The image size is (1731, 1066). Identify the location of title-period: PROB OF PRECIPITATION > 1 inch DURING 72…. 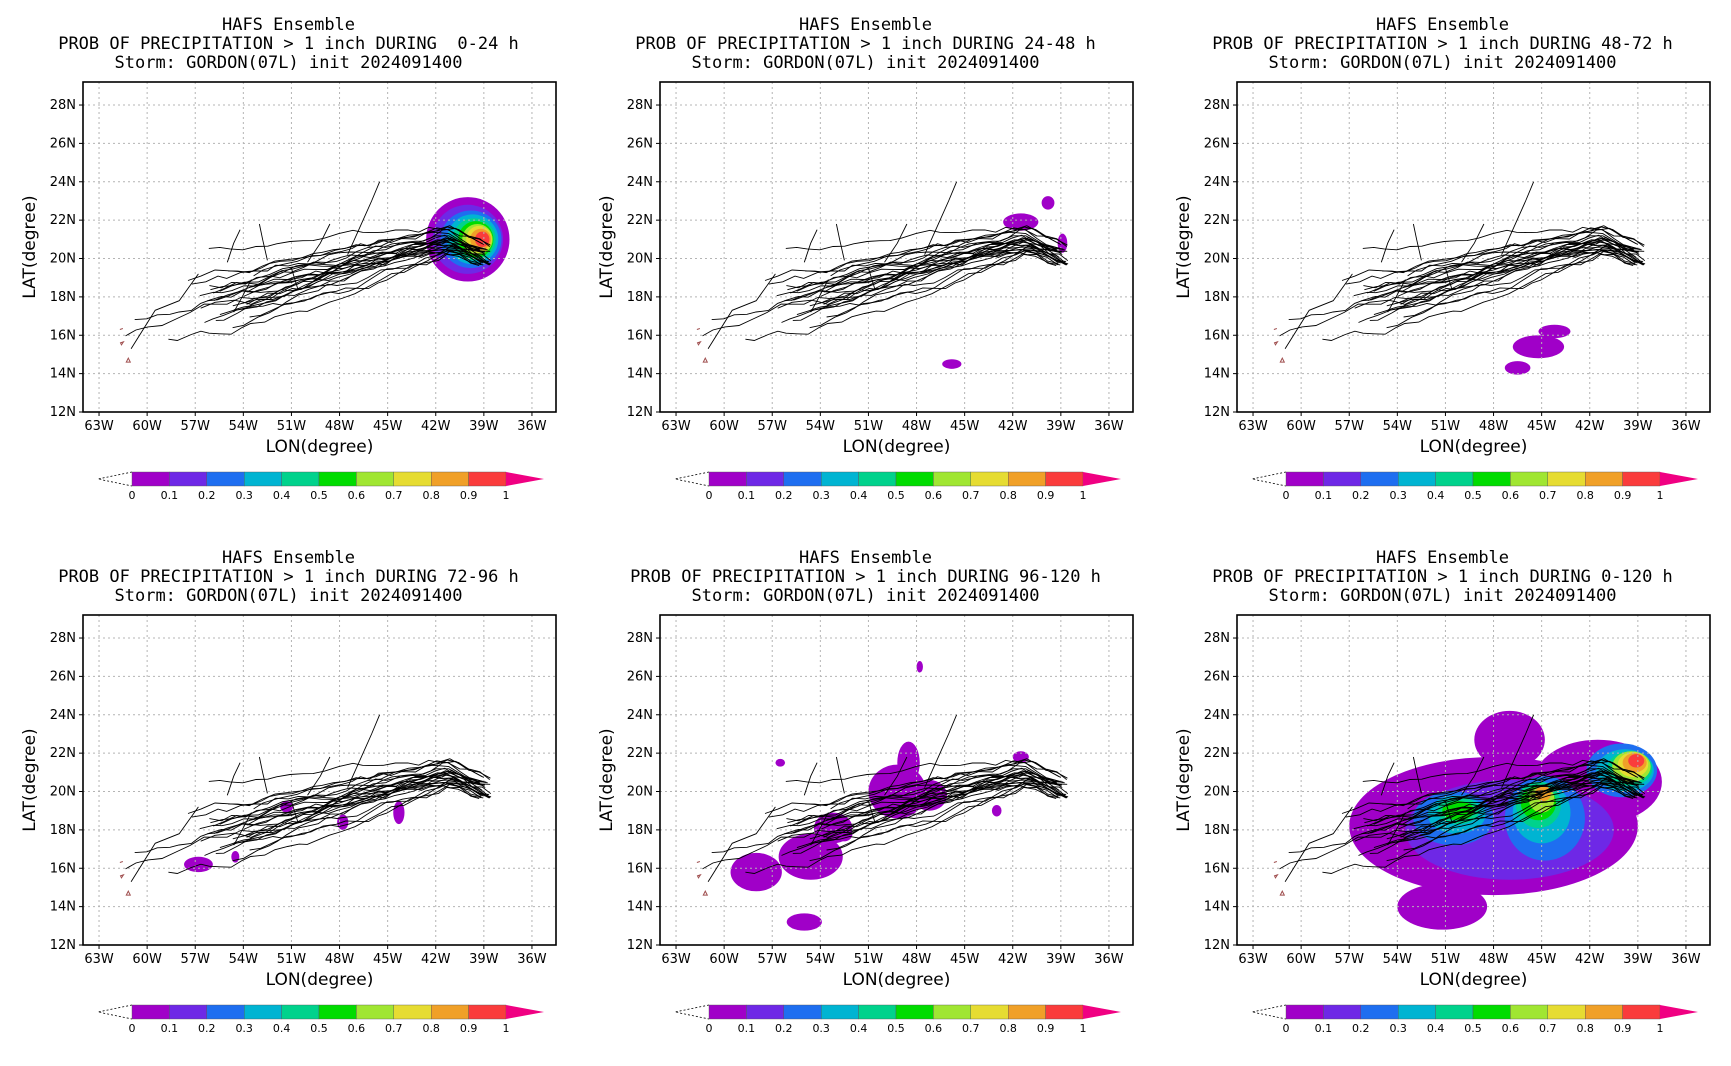
(288, 577).